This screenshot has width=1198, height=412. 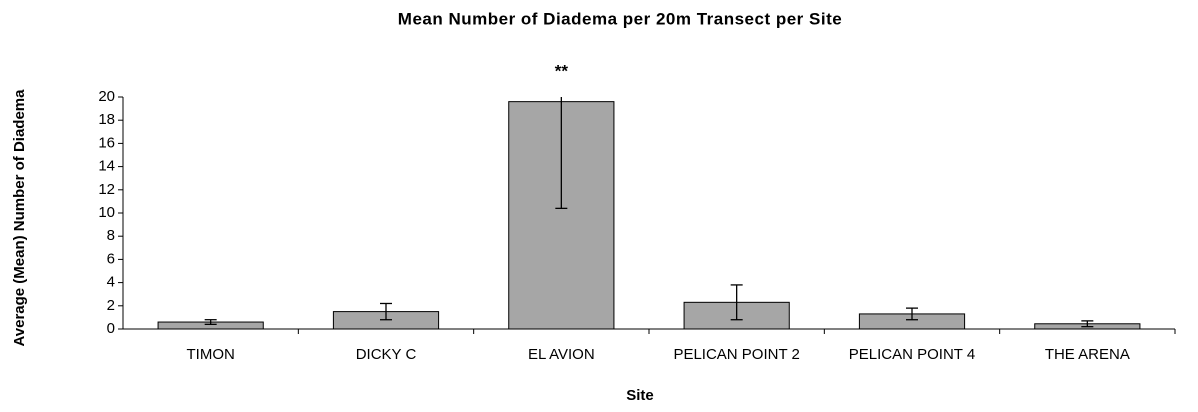 What do you see at coordinates (912, 354) in the screenshot?
I see `x-tick-label: PELICAN POINT 4` at bounding box center [912, 354].